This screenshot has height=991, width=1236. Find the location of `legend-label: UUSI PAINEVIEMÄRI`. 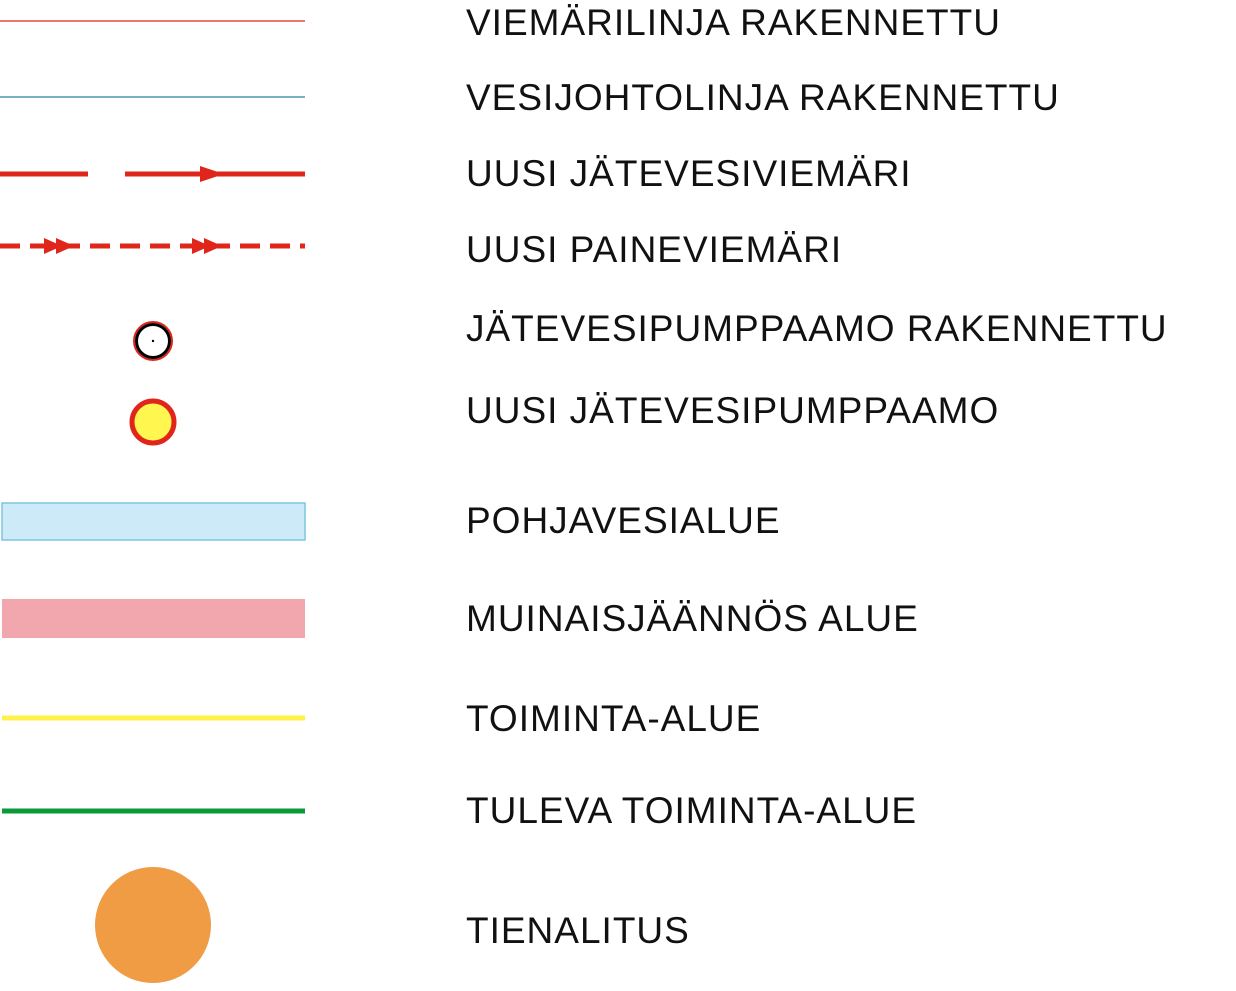

legend-label: UUSI PAINEVIEMÄRI is located at coordinates (654, 249).